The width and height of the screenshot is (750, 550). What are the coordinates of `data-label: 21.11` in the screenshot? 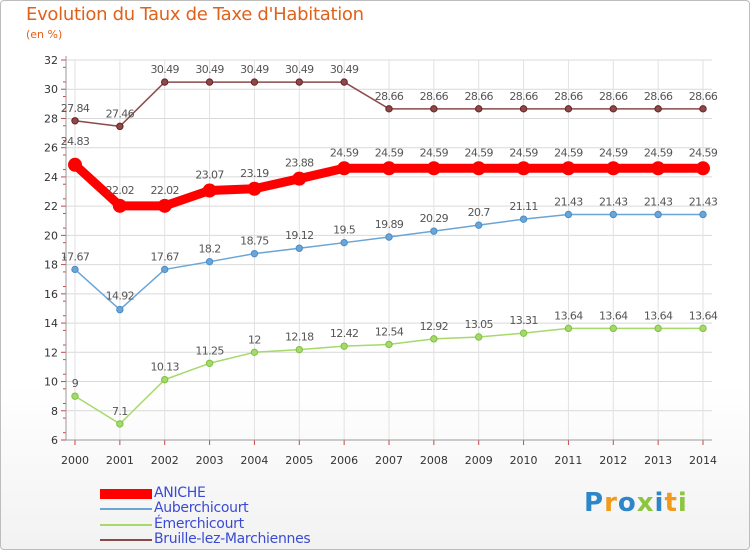 It's located at (523, 206).